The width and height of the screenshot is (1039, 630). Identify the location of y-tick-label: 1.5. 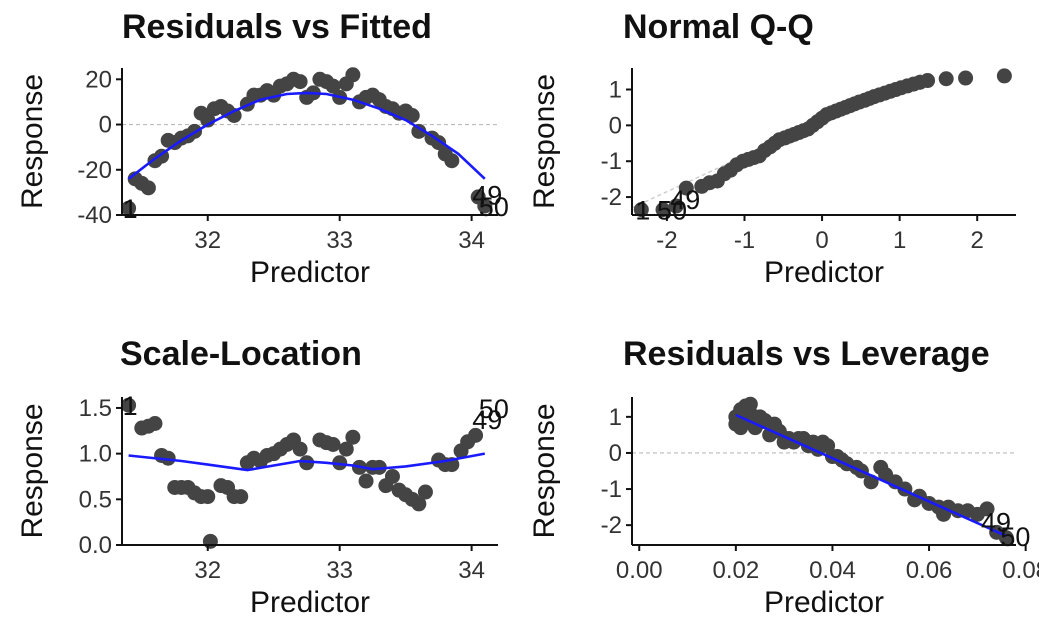
(95, 408).